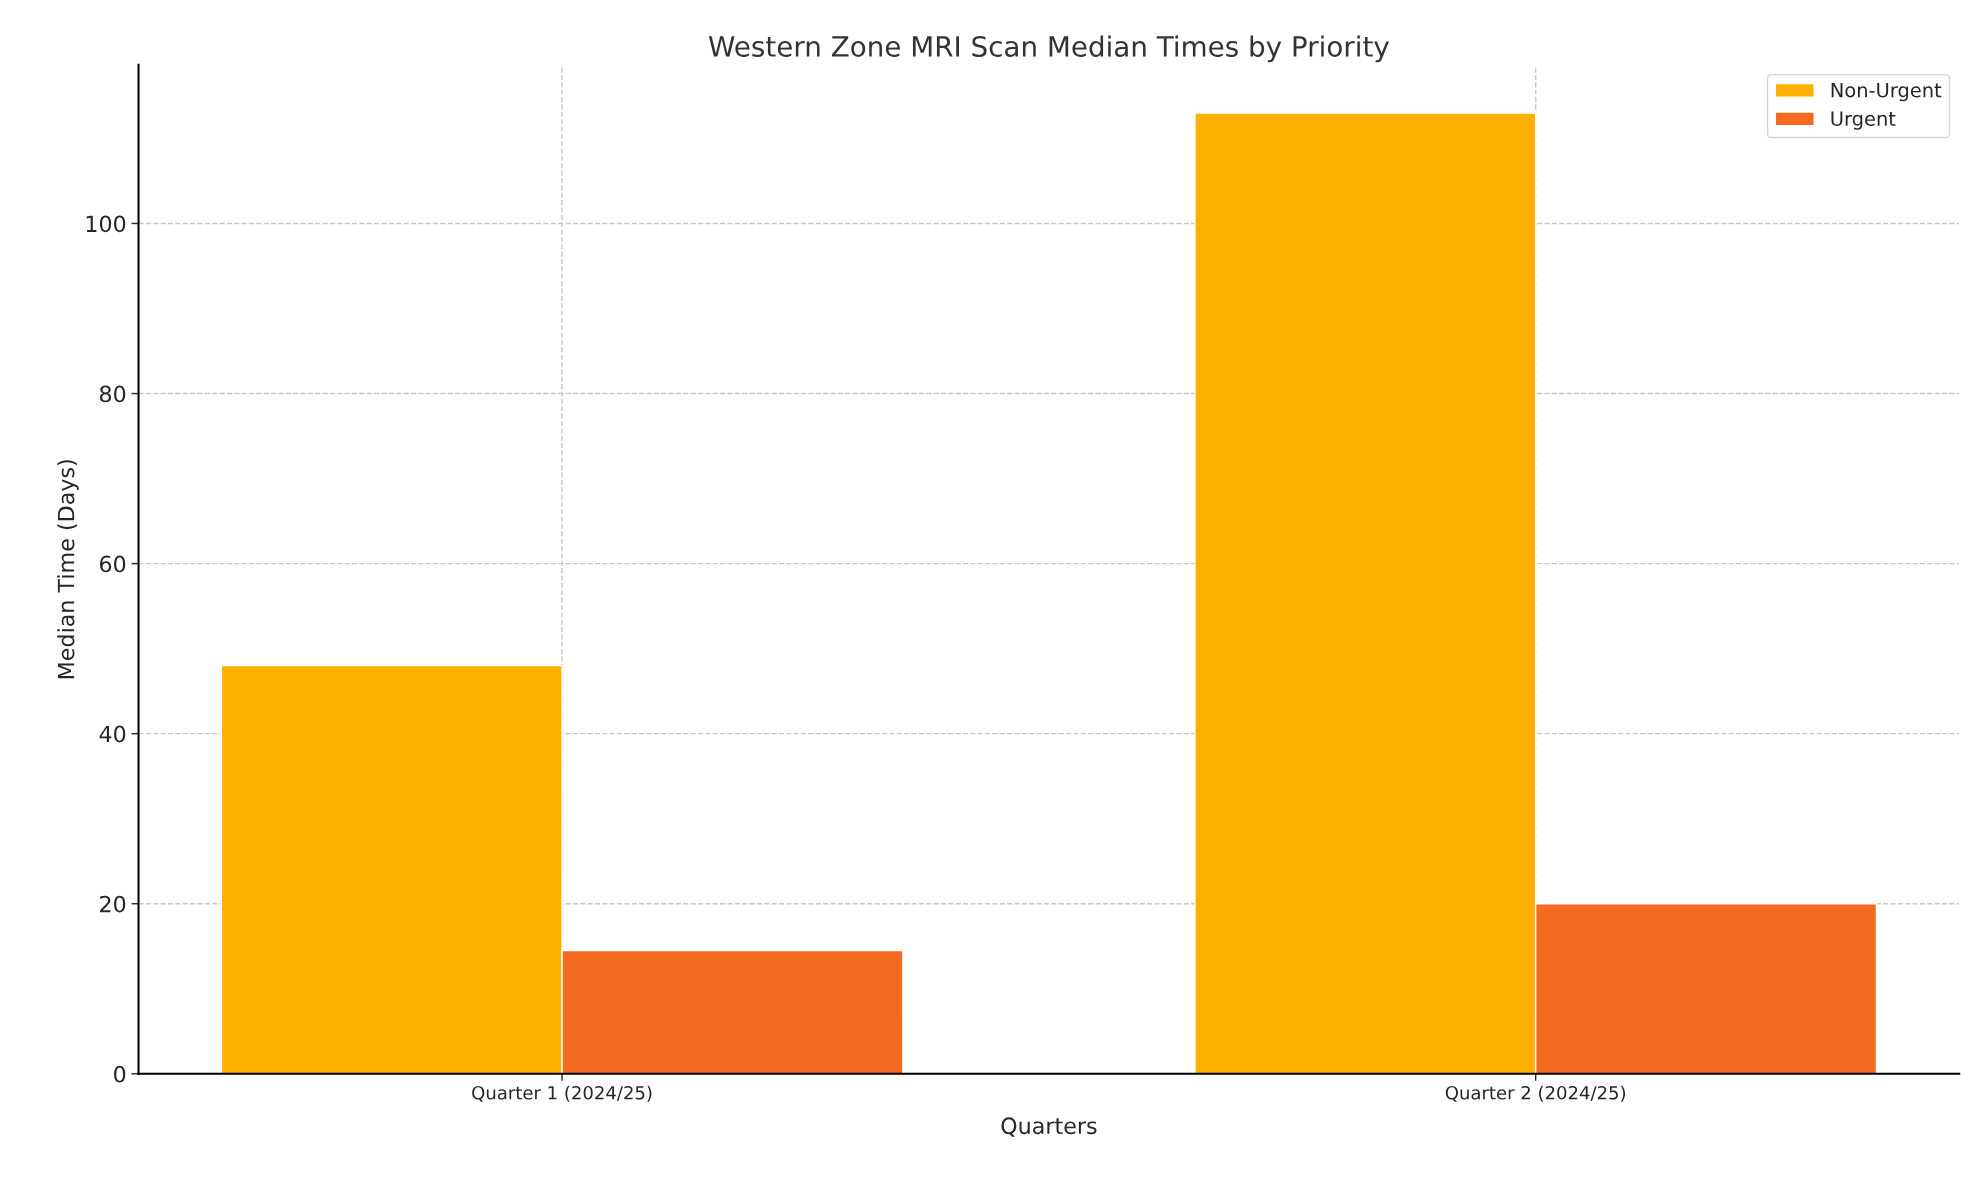 The image size is (1979, 1180). Describe the element at coordinates (112, 734) in the screenshot. I see `y-tick-label: 40` at that location.